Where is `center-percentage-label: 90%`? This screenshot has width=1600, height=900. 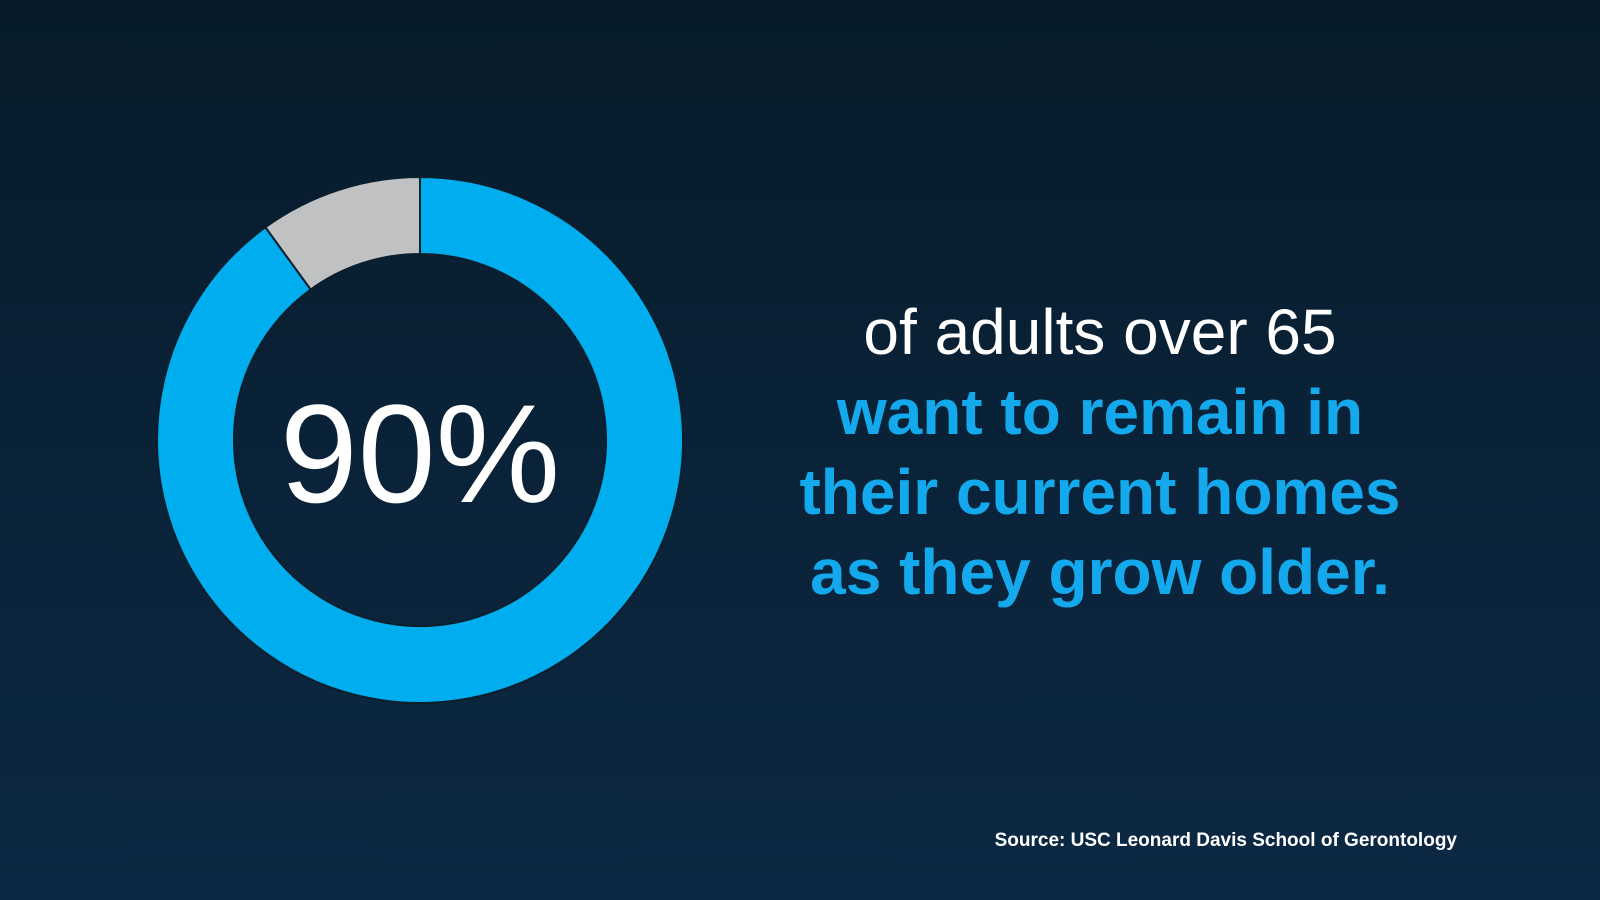 center-percentage-label: 90% is located at coordinates (420, 453).